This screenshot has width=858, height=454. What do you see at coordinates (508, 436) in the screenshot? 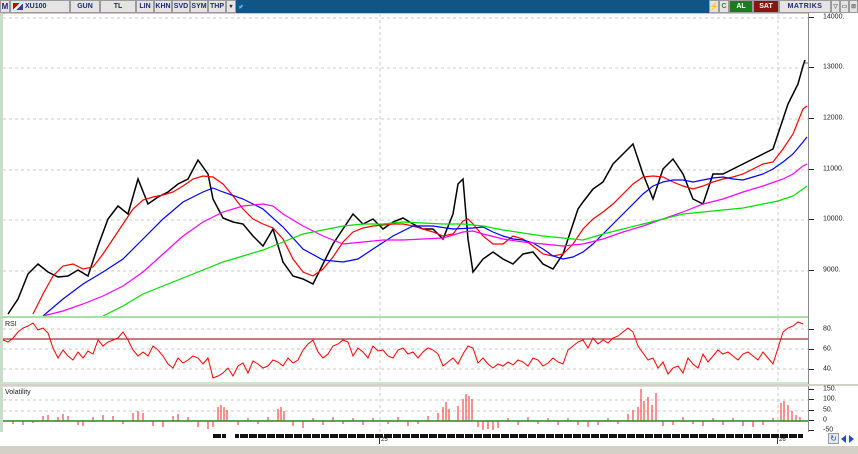
I see `time-scrollbar-track` at bounding box center [508, 436].